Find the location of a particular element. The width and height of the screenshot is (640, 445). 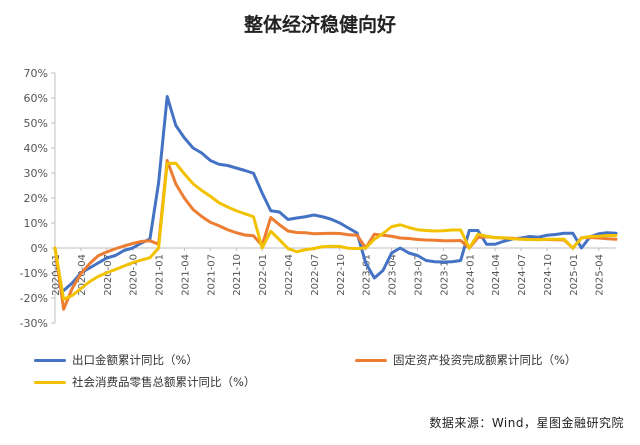

x-tick-label: 2022-10 is located at coordinates (341, 275).